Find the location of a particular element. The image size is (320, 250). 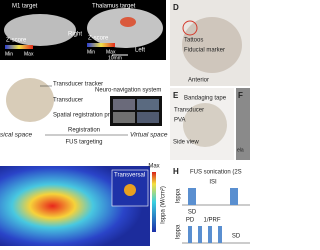

tattoo-marker is located at coordinates (190, 28).